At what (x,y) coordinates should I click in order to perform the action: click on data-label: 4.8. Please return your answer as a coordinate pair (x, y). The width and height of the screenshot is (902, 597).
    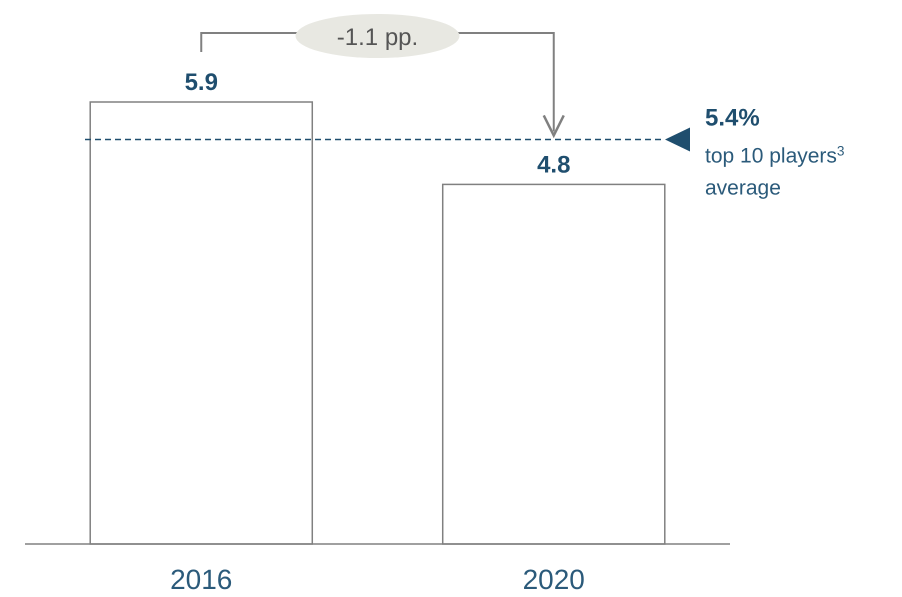
    Looking at the image, I should click on (553, 164).